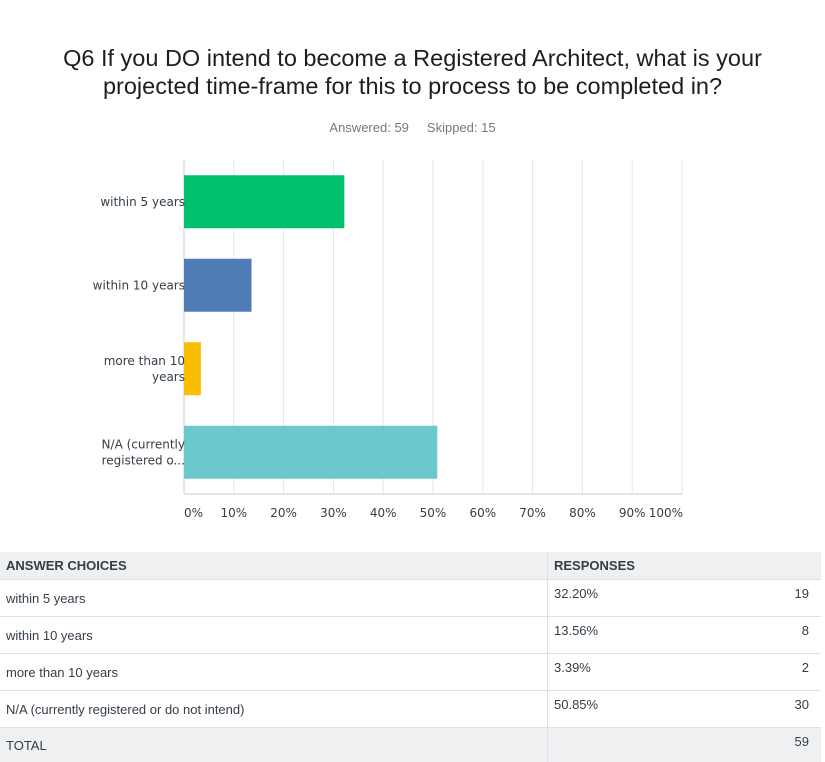 This screenshot has width=825, height=762. What do you see at coordinates (646, 598) in the screenshot?
I see `percent-cell: 32.20%` at bounding box center [646, 598].